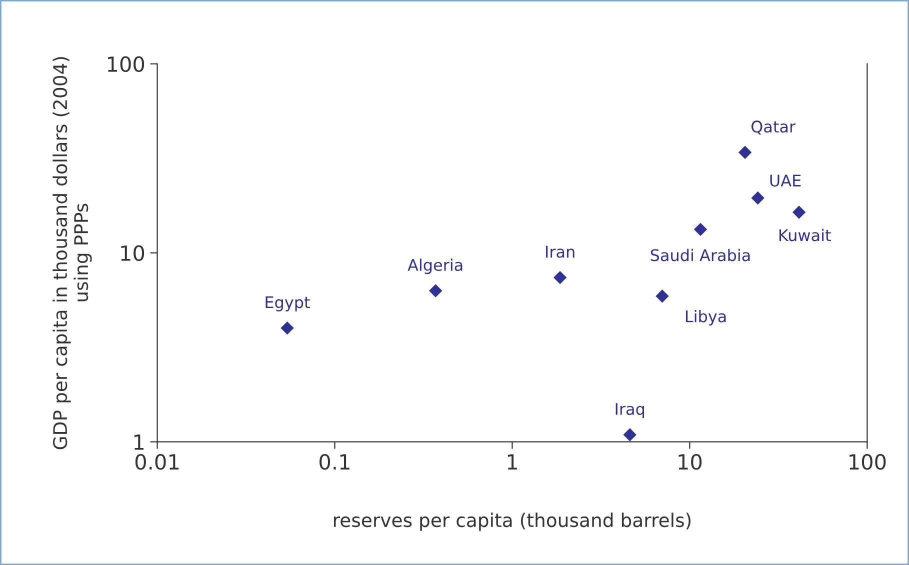 The image size is (909, 565). Describe the element at coordinates (773, 127) in the screenshot. I see `annotation: Qatar` at that location.